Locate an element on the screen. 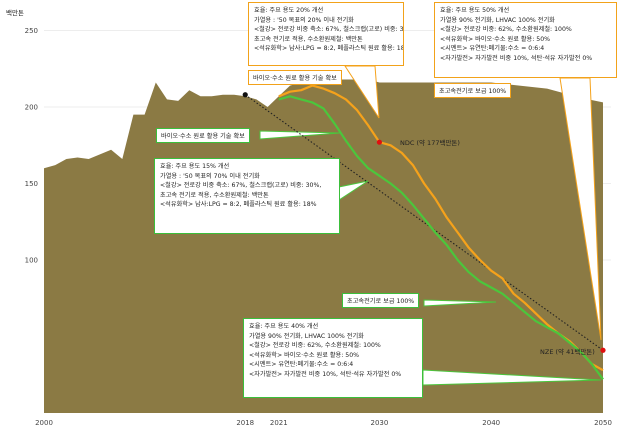 This screenshot has height=440, width=628. callout-line: 가열용 : '50 목표의 70% 이내 전기화 is located at coordinates (210, 176).